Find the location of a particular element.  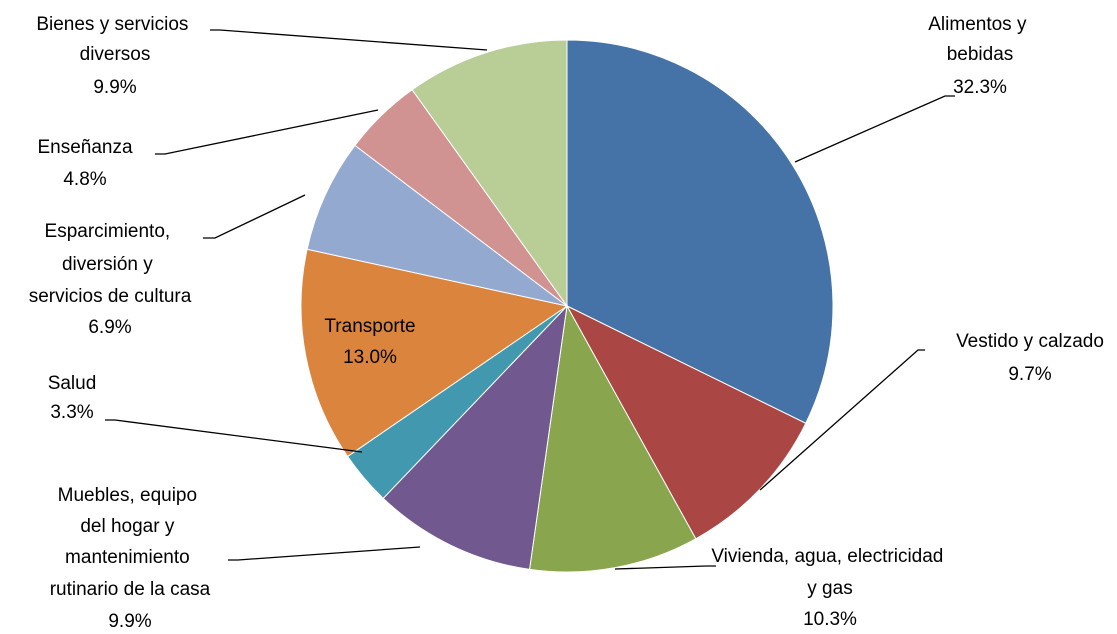

label-line: diversión y is located at coordinates (110, 264).